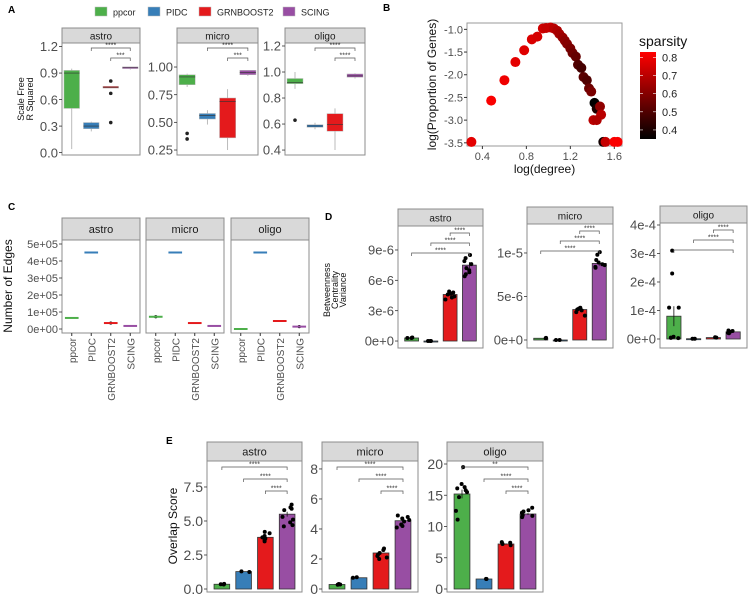  Describe the element at coordinates (73, 350) in the screenshot. I see `x-tick-label: ppcor` at that location.